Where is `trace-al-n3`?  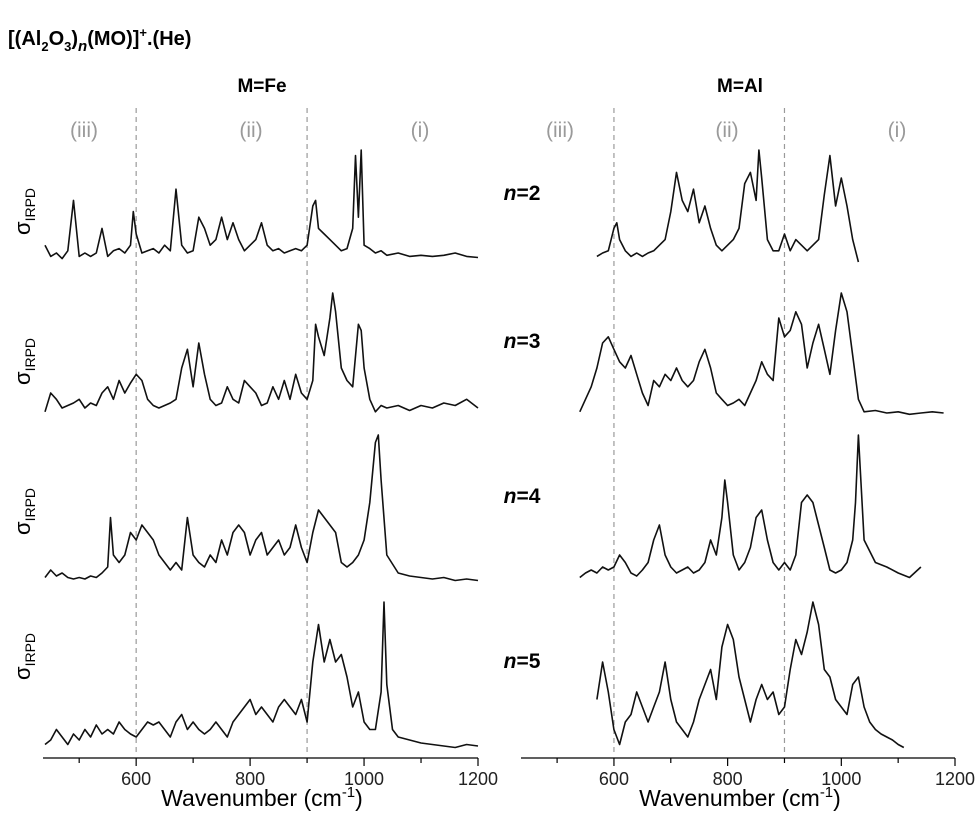
trace-al-n3 is located at coordinates (761, 354).